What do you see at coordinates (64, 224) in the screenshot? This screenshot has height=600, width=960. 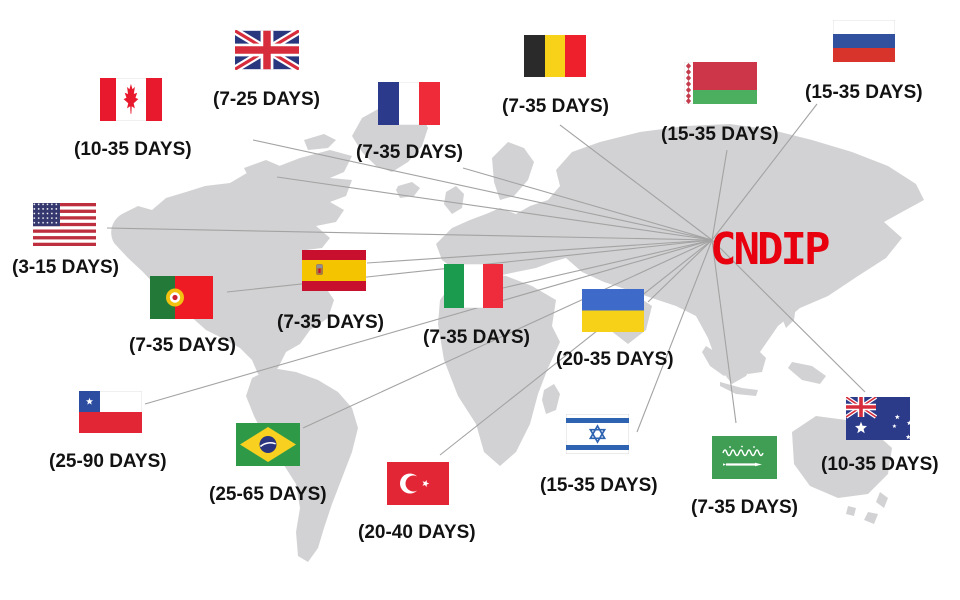 I see `usa-flag-icon` at bounding box center [64, 224].